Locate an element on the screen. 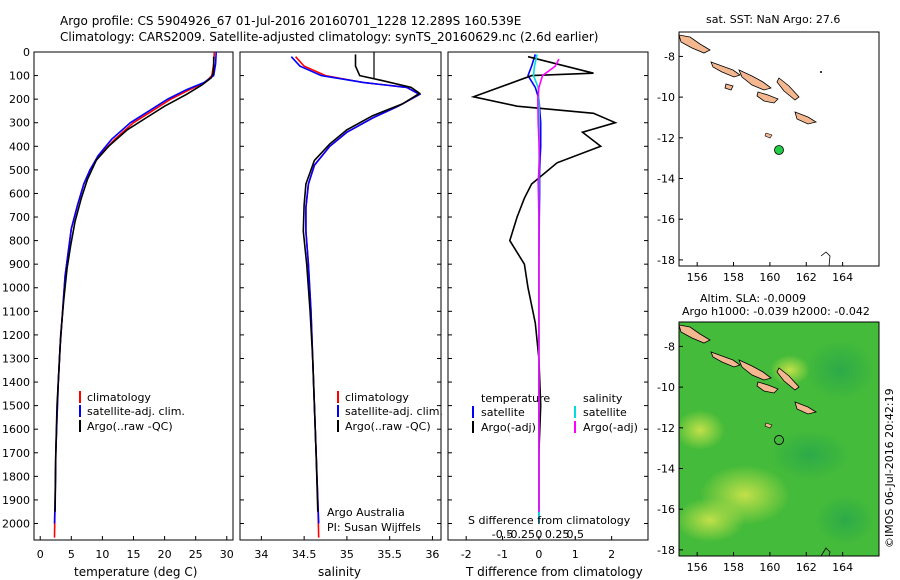 This screenshot has height=580, width=900. legend-label-t-satellite: satellite is located at coordinates (503, 412).